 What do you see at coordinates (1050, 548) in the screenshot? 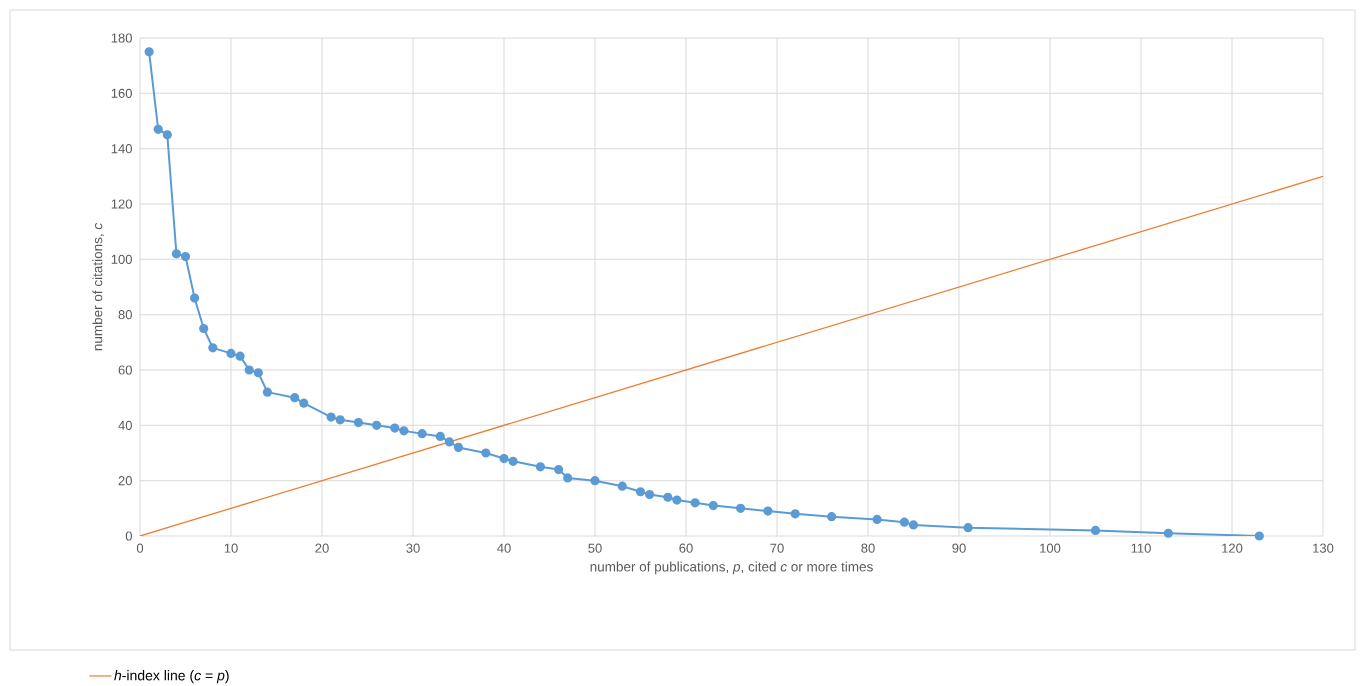
I see `x-tick-label: 100` at bounding box center [1050, 548].